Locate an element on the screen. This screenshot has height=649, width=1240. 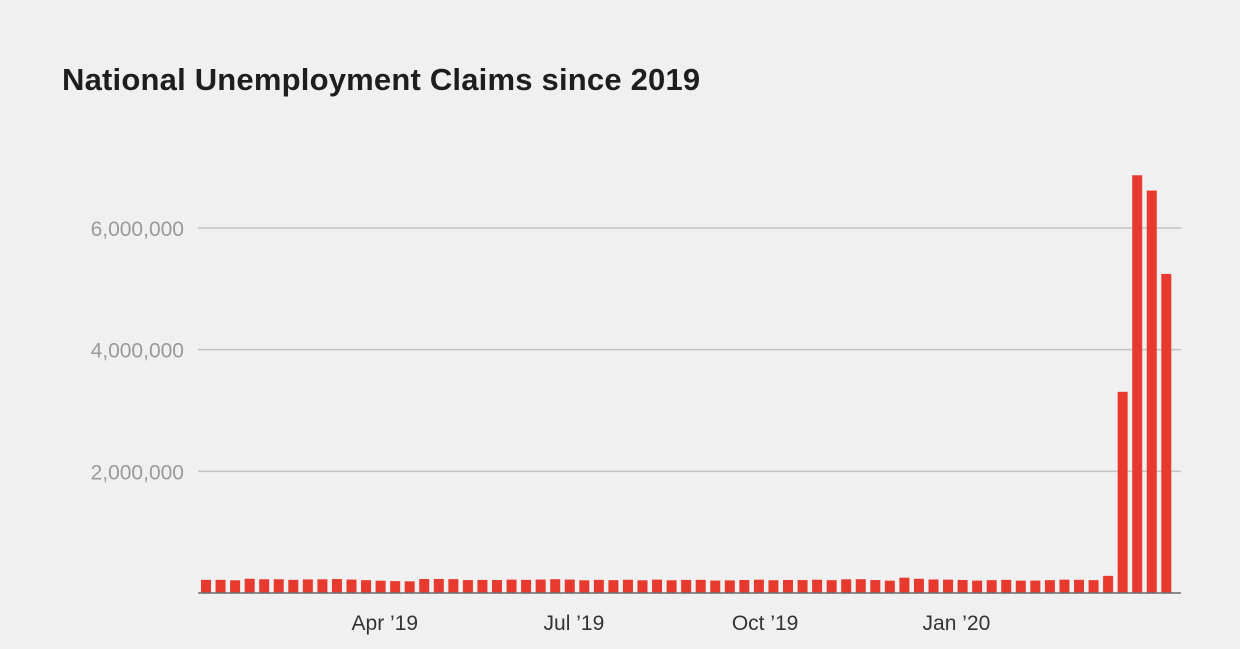
y-tick-label: 2,000,000 is located at coordinates (137, 472).